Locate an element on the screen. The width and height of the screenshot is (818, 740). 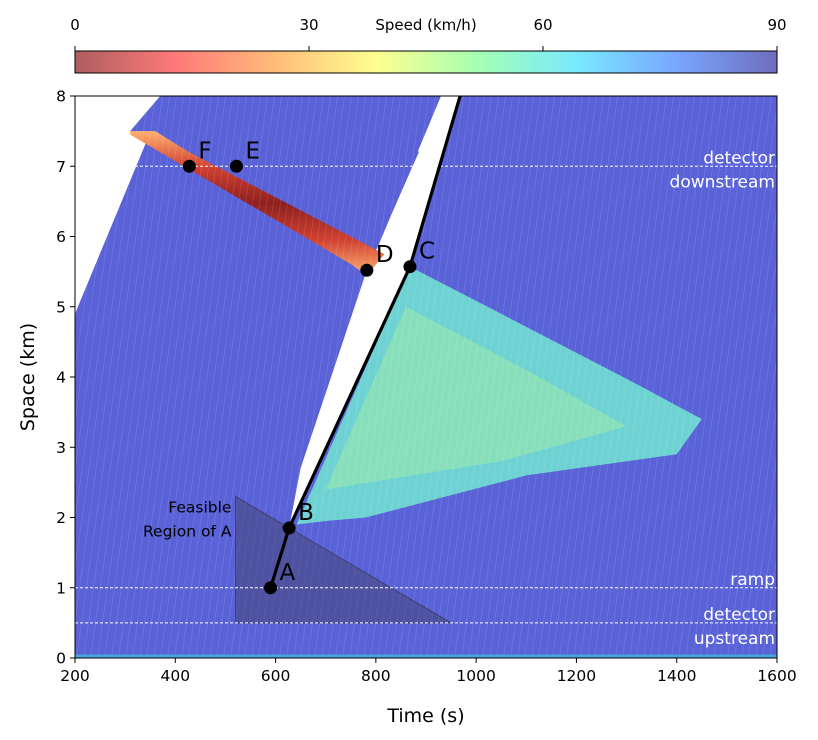
point-f is located at coordinates (189, 166).